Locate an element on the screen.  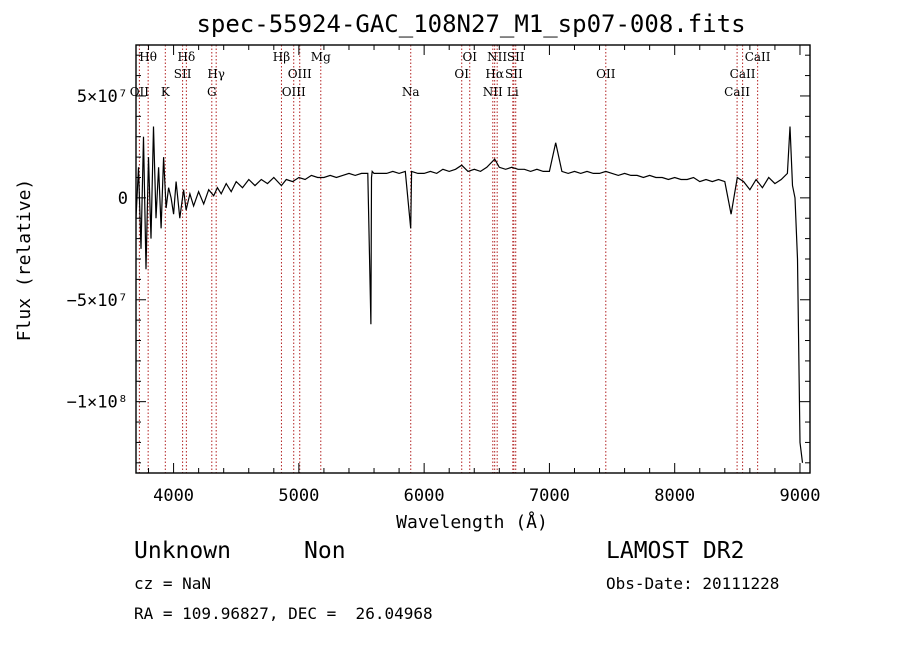
line-label: Li is located at coordinates (513, 92).